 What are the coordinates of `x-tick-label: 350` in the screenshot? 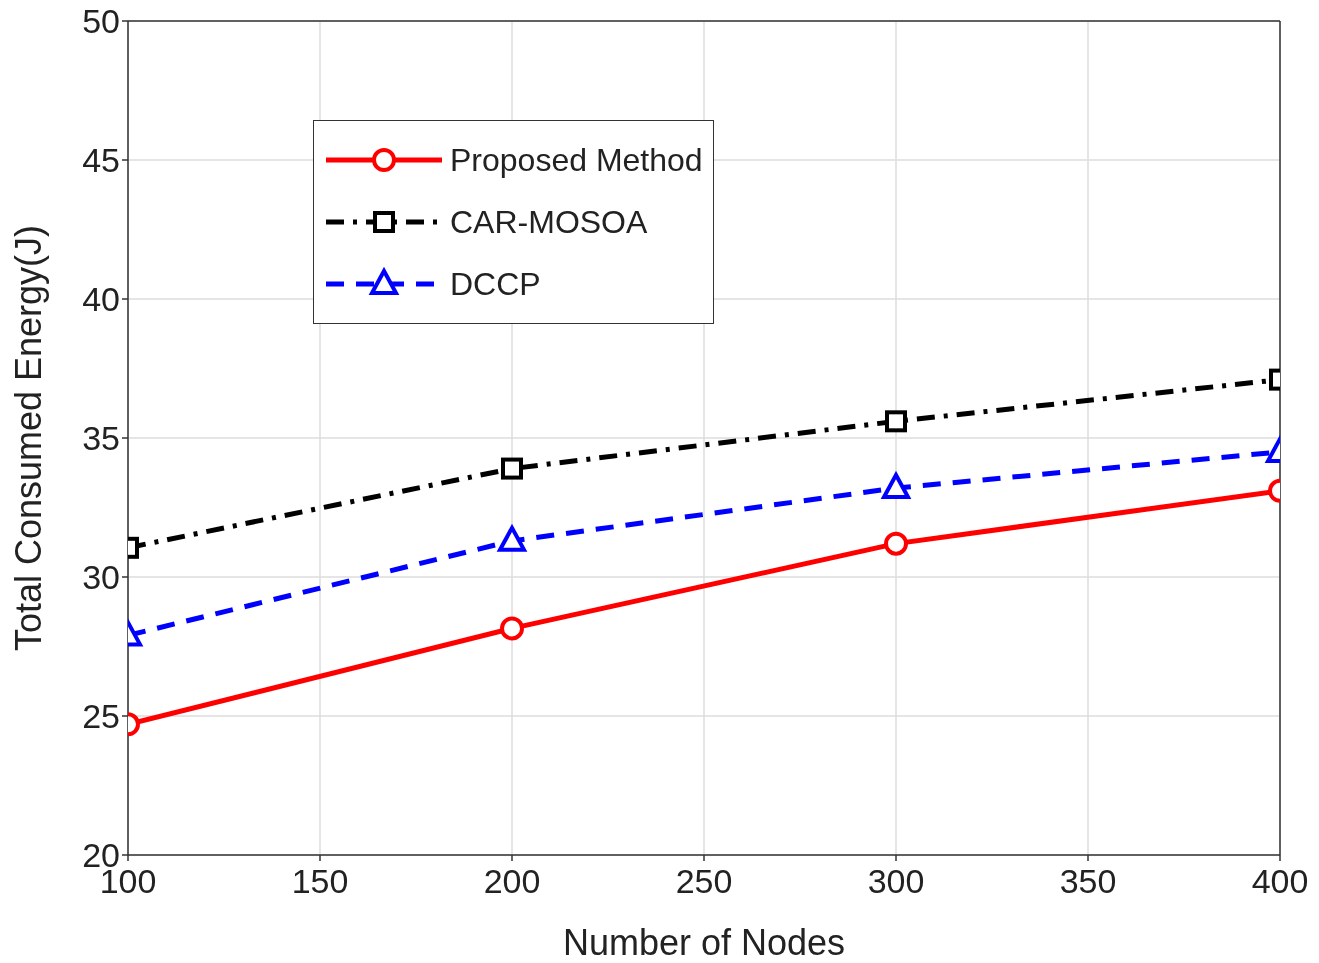 It's located at (1088, 881).